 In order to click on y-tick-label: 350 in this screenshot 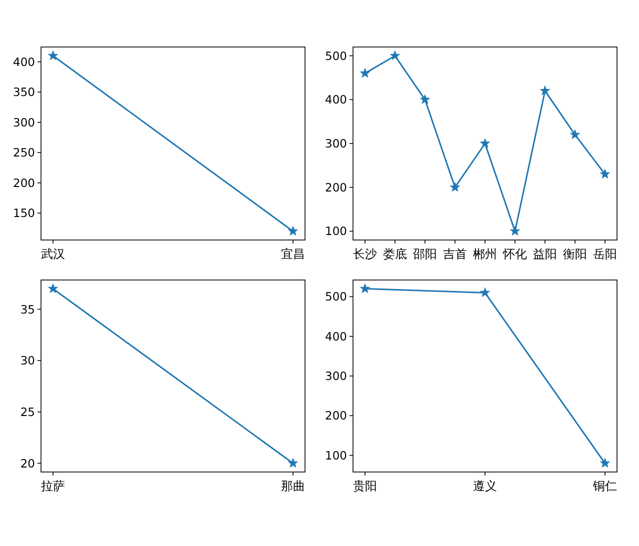, I will do `click(24, 92)`.